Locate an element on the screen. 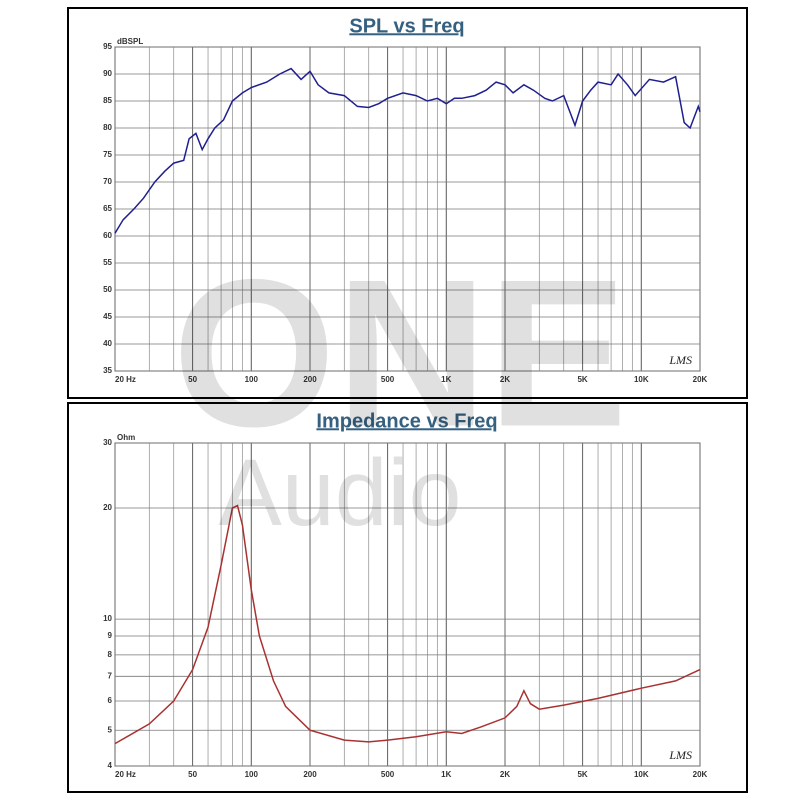 This screenshot has height=800, width=800. y-tick-label: 65 is located at coordinates (107, 208).